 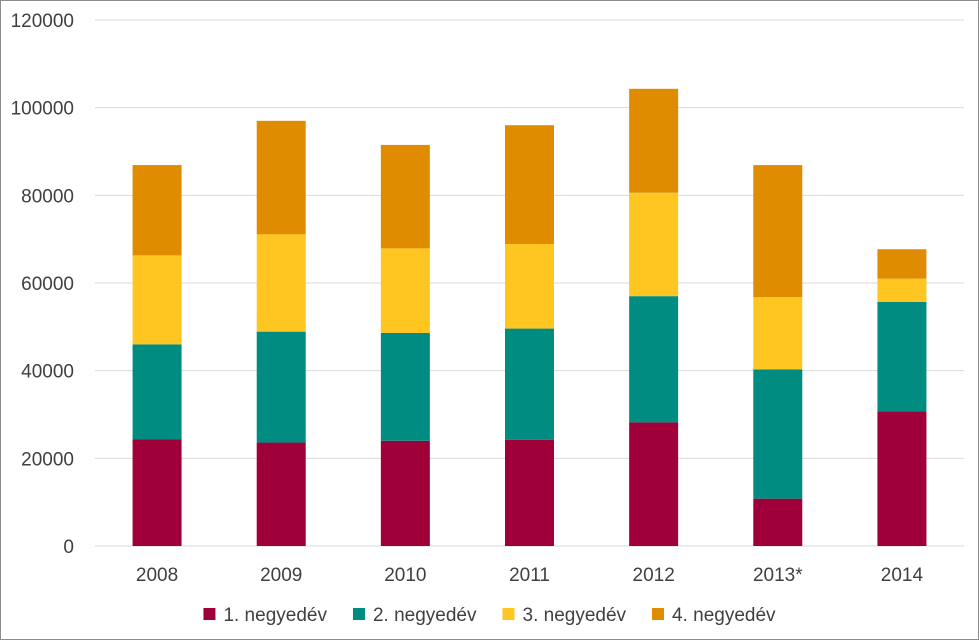 I want to click on x-tick-label: 2014, so click(x=902, y=575).